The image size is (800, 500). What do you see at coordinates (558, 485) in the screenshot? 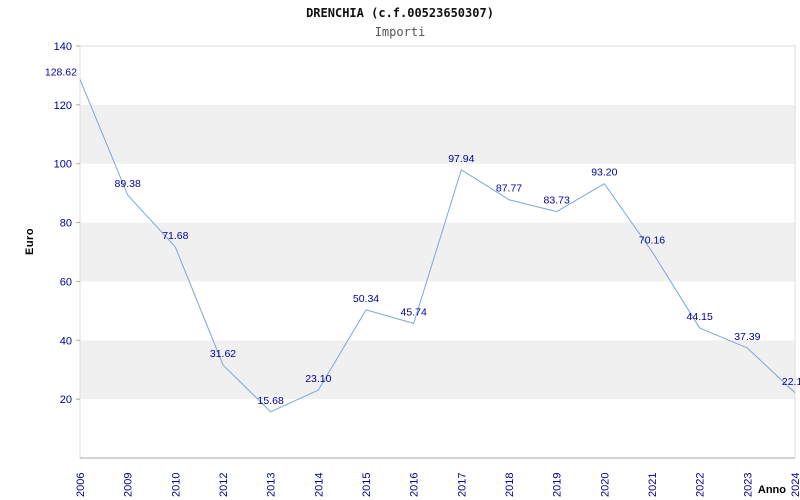
I see `x-tick-label: 2019` at bounding box center [558, 485].